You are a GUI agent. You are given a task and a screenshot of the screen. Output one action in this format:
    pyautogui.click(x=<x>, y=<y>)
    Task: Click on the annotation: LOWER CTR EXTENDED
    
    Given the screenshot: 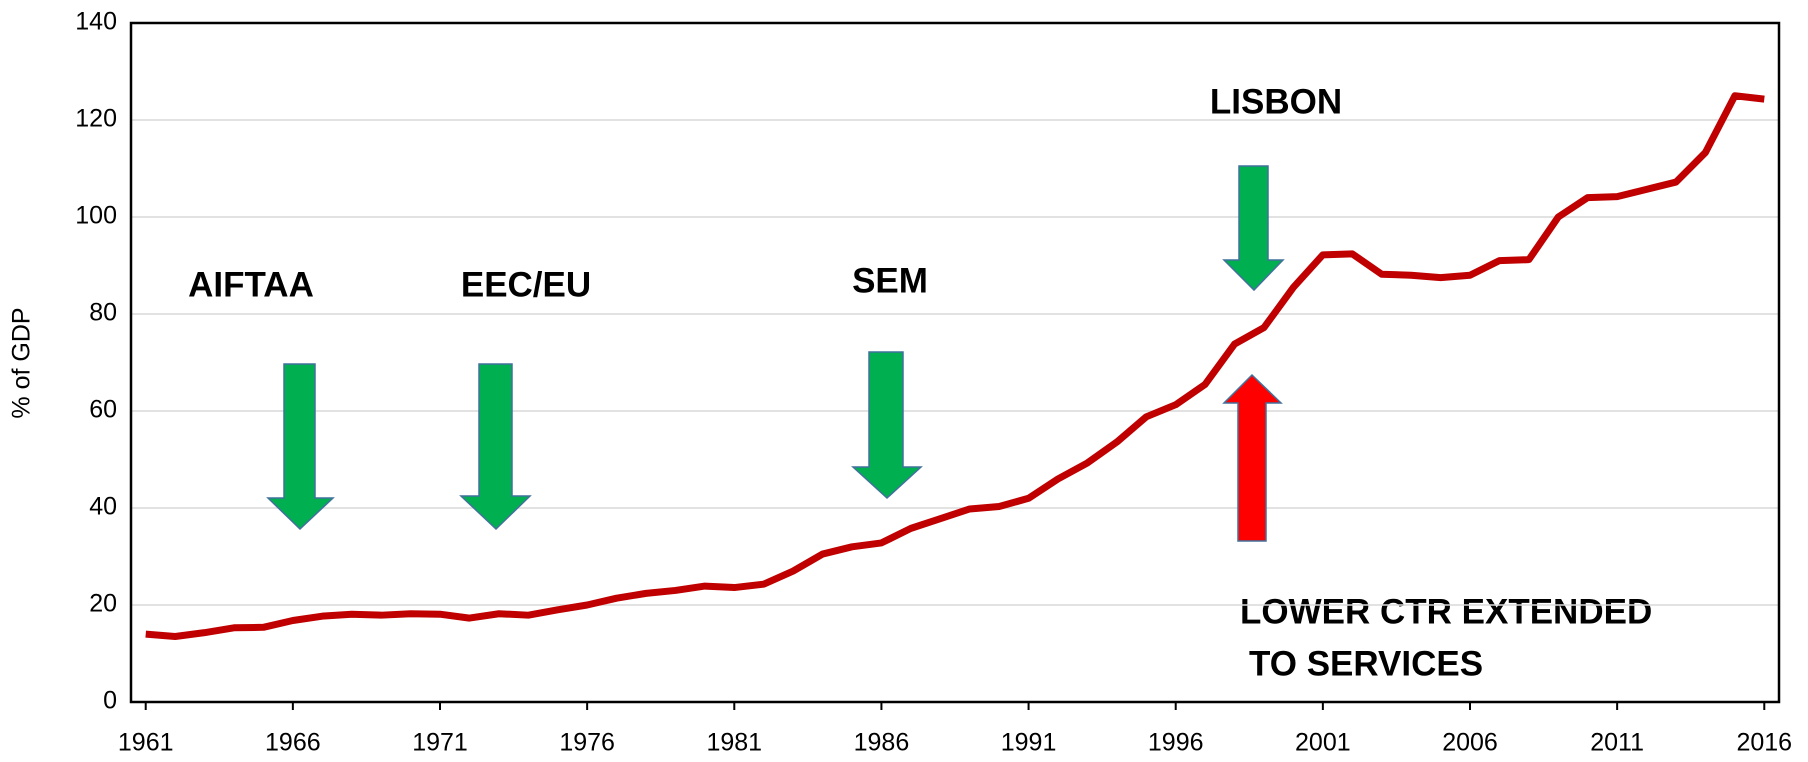 What is the action you would take?
    pyautogui.click(x=1446, y=611)
    